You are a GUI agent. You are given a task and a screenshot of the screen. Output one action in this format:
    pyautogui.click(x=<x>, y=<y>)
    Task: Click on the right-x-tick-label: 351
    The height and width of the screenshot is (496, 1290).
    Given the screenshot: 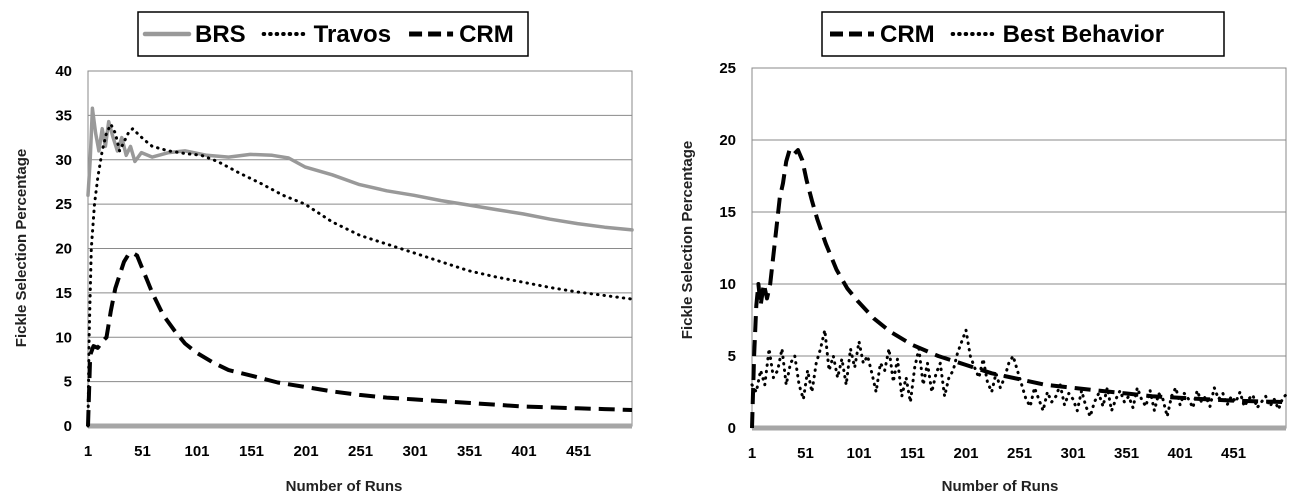 What is the action you would take?
    pyautogui.click(x=1126, y=453)
    